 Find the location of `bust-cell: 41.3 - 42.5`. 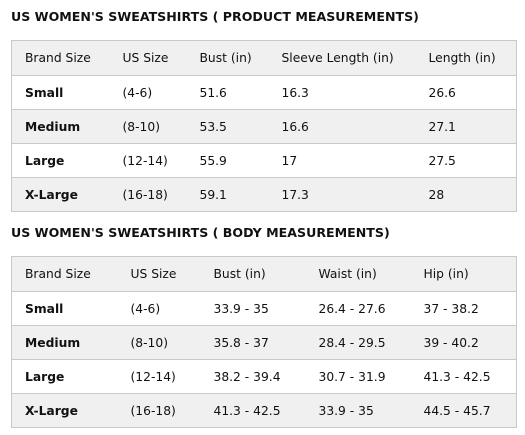

bust-cell: 41.3 - 42.5 is located at coordinates (253, 410).